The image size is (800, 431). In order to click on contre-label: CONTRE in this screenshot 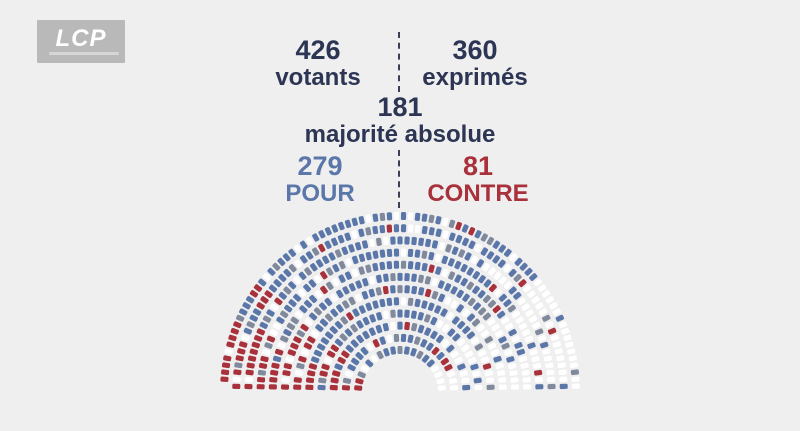, I will do `click(478, 193)`.